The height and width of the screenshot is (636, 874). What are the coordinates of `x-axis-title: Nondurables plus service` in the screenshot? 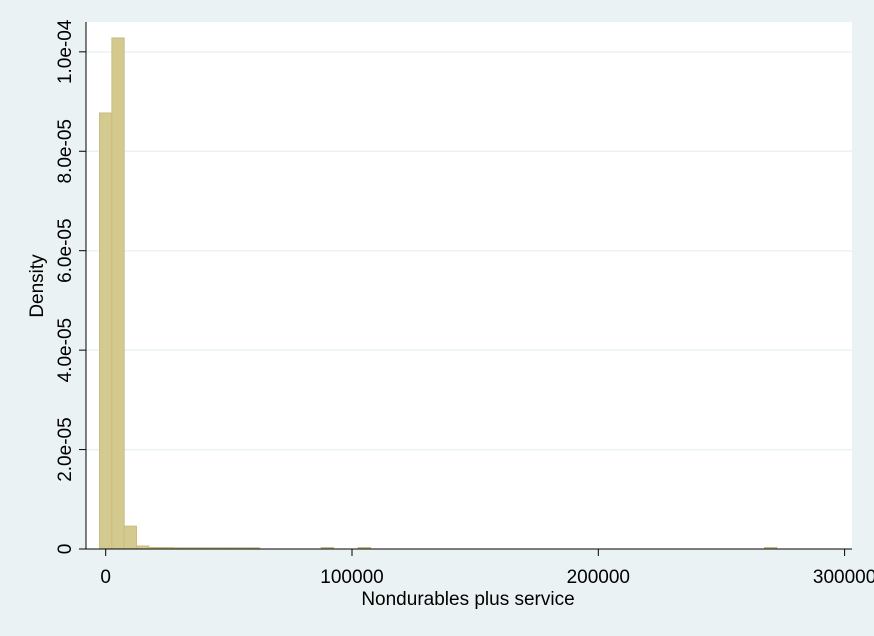 It's located at (467, 599).